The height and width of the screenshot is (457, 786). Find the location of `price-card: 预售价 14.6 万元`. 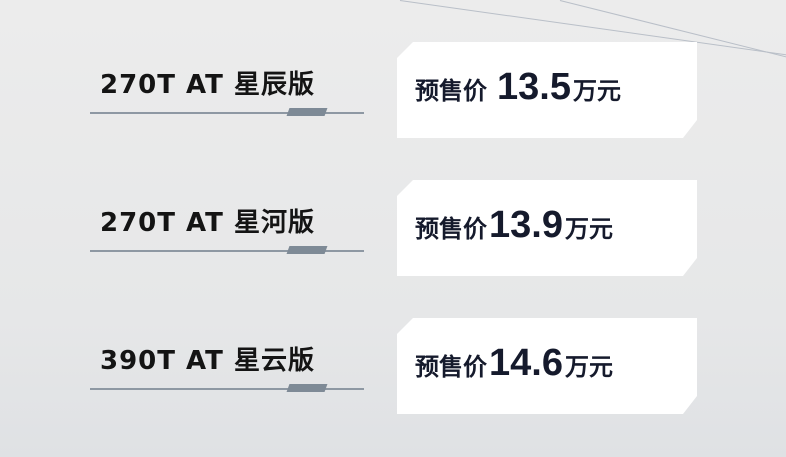

price-card: 预售价 14.6 万元 is located at coordinates (547, 366).